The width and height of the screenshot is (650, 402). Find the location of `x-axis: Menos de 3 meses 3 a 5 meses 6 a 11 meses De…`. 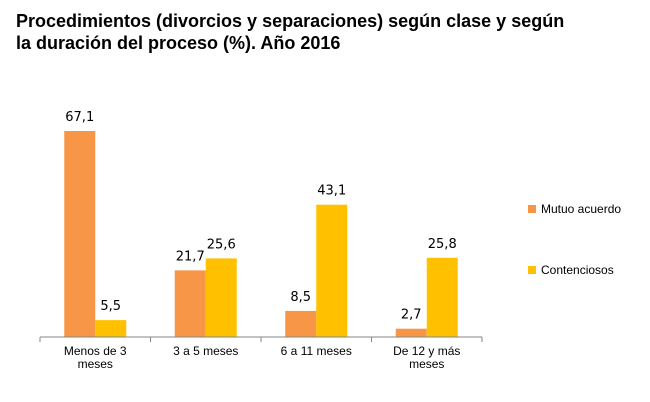

x-axis: Menos de 3 meses 3 a 5 meses 6 a 11 meses De… is located at coordinates (261, 353).